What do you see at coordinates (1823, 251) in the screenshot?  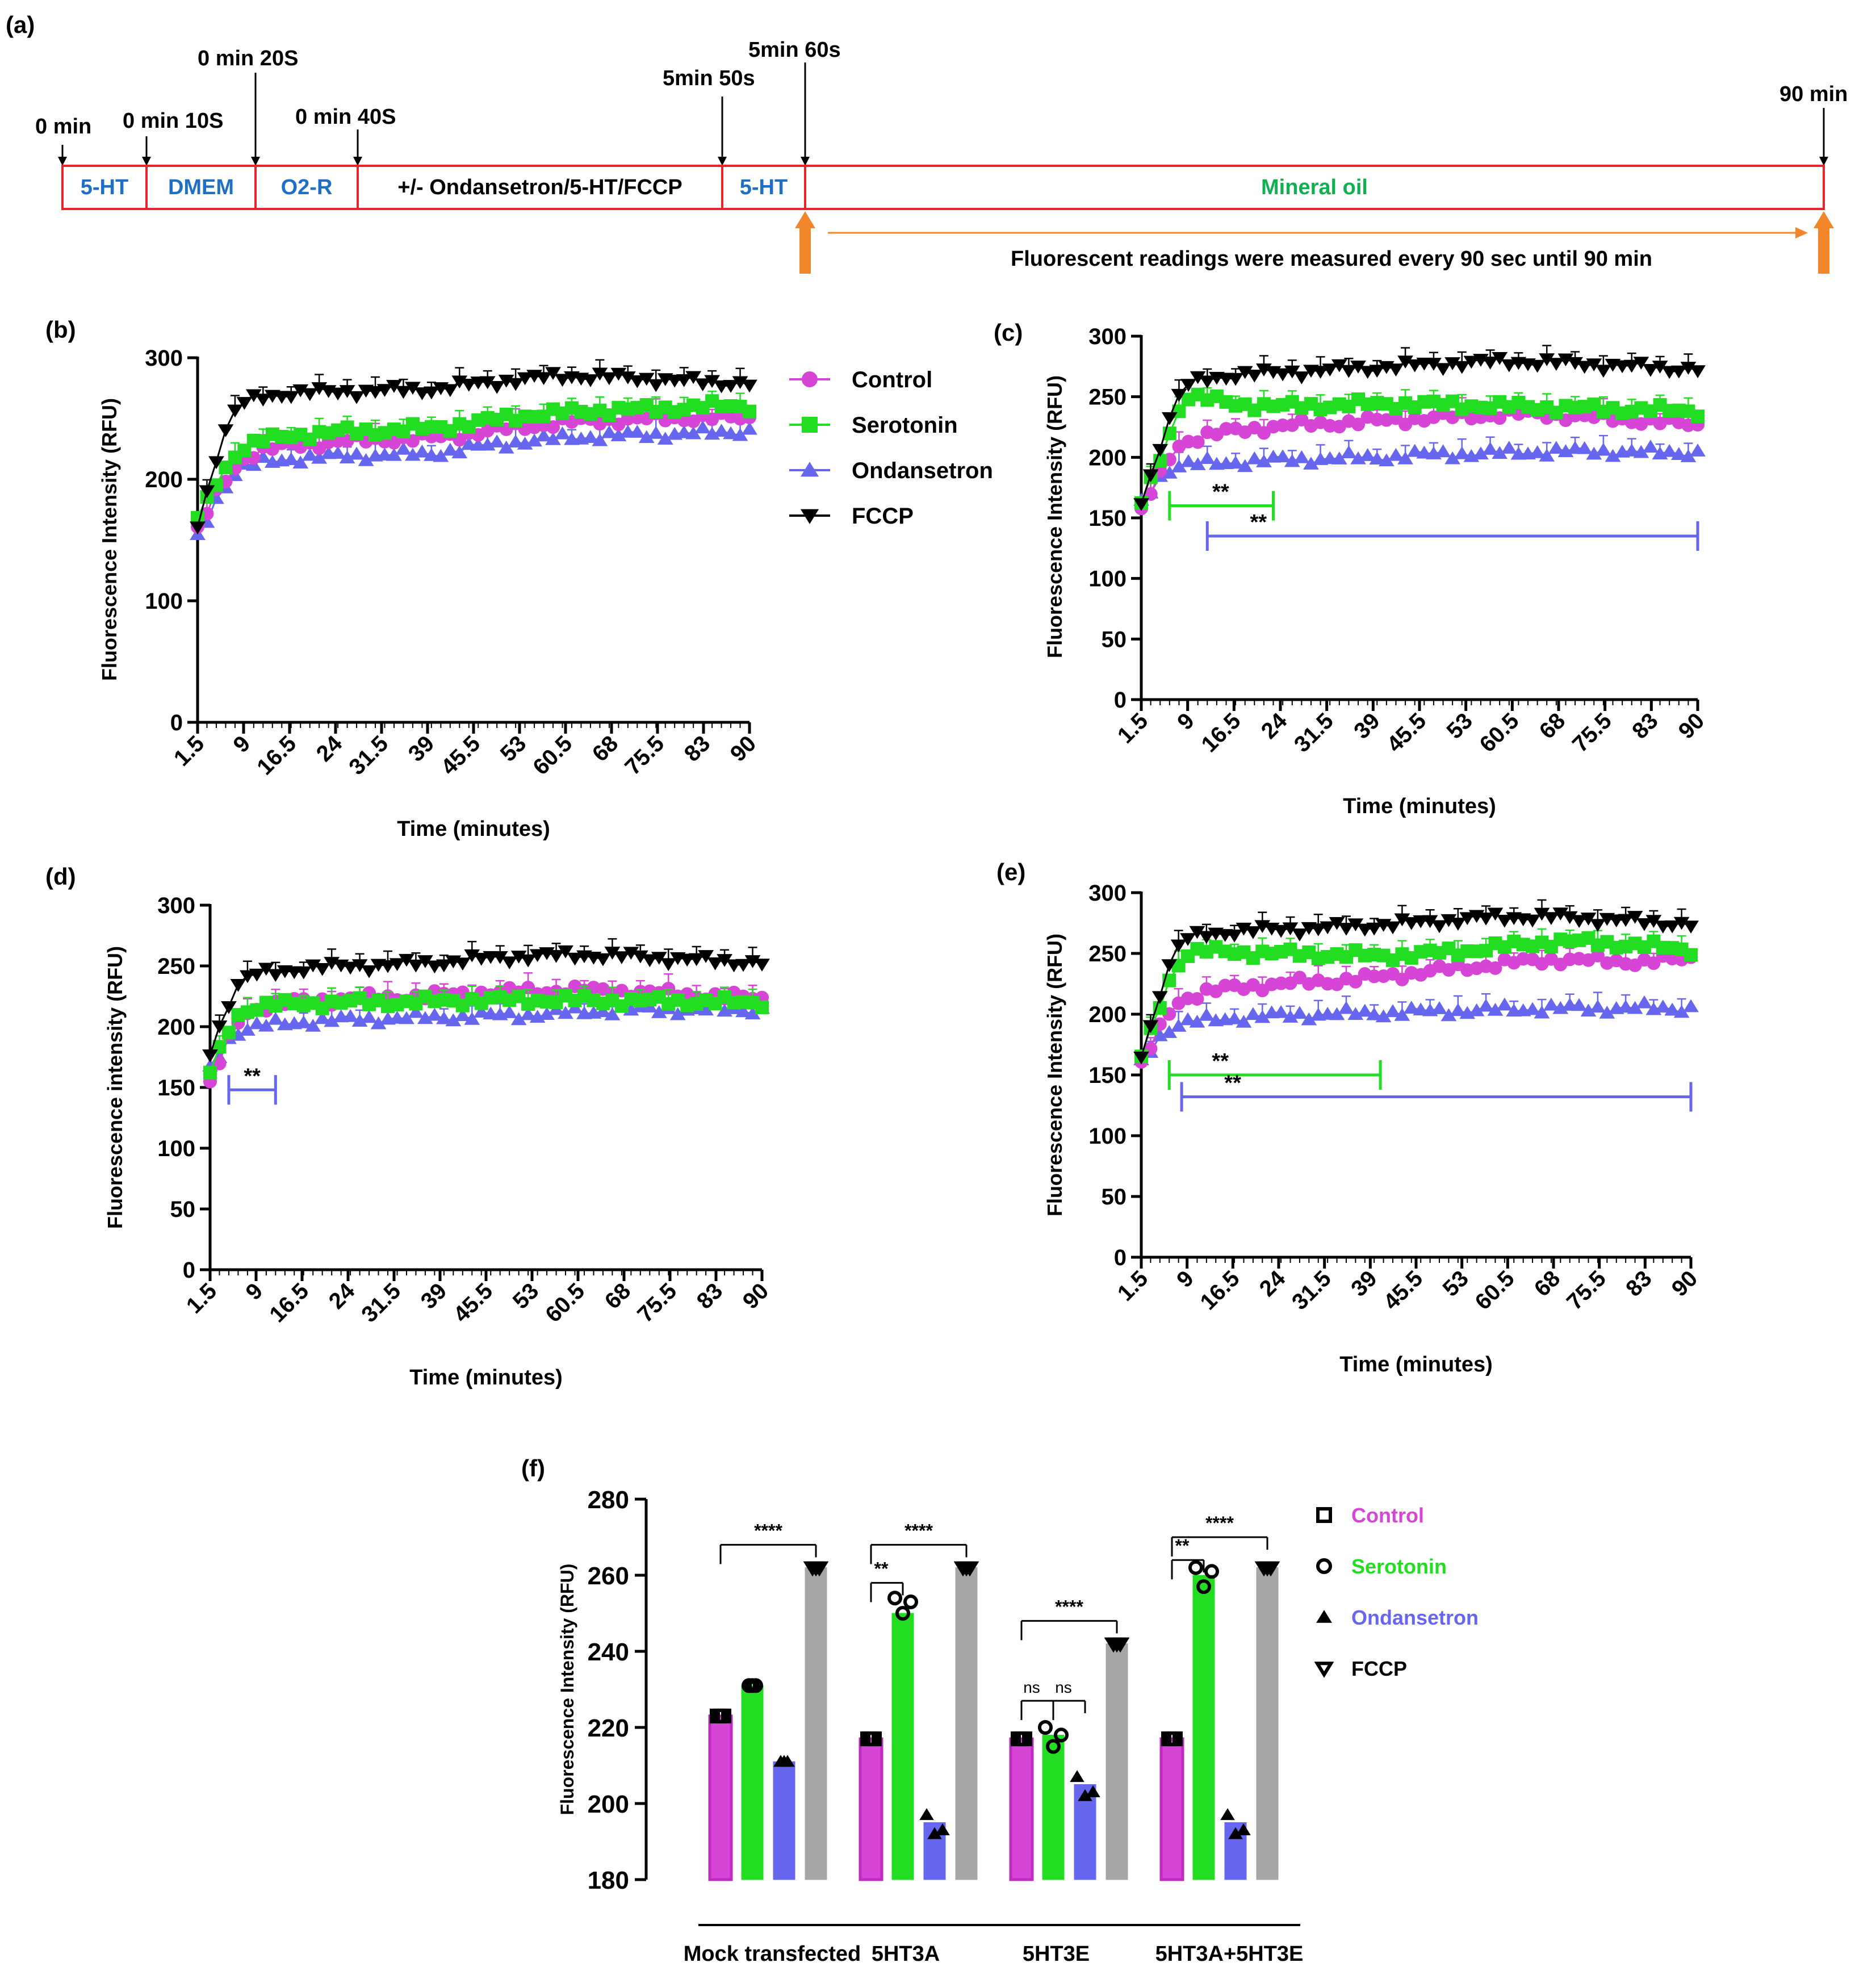 I see `orange-arrow-shaft` at bounding box center [1823, 251].